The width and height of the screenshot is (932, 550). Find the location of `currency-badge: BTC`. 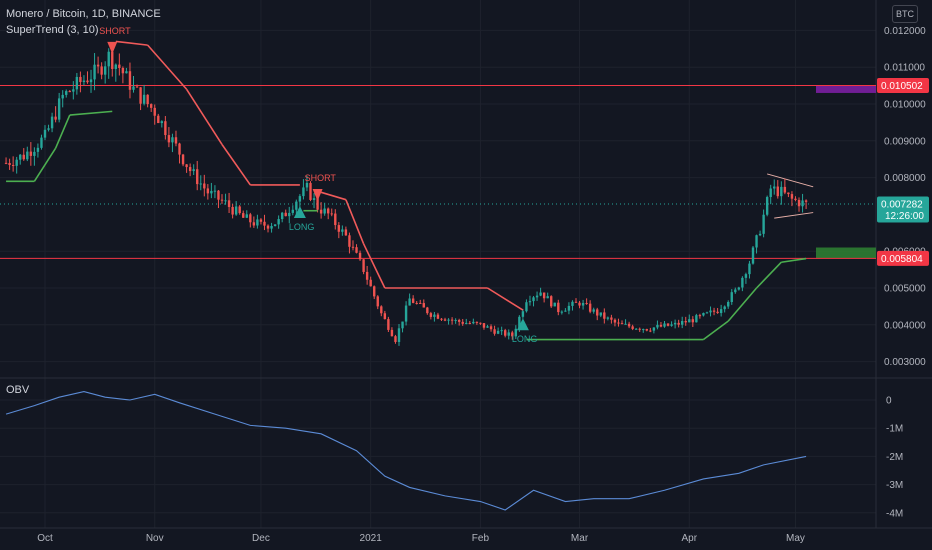

currency-badge: BTC is located at coordinates (905, 14).